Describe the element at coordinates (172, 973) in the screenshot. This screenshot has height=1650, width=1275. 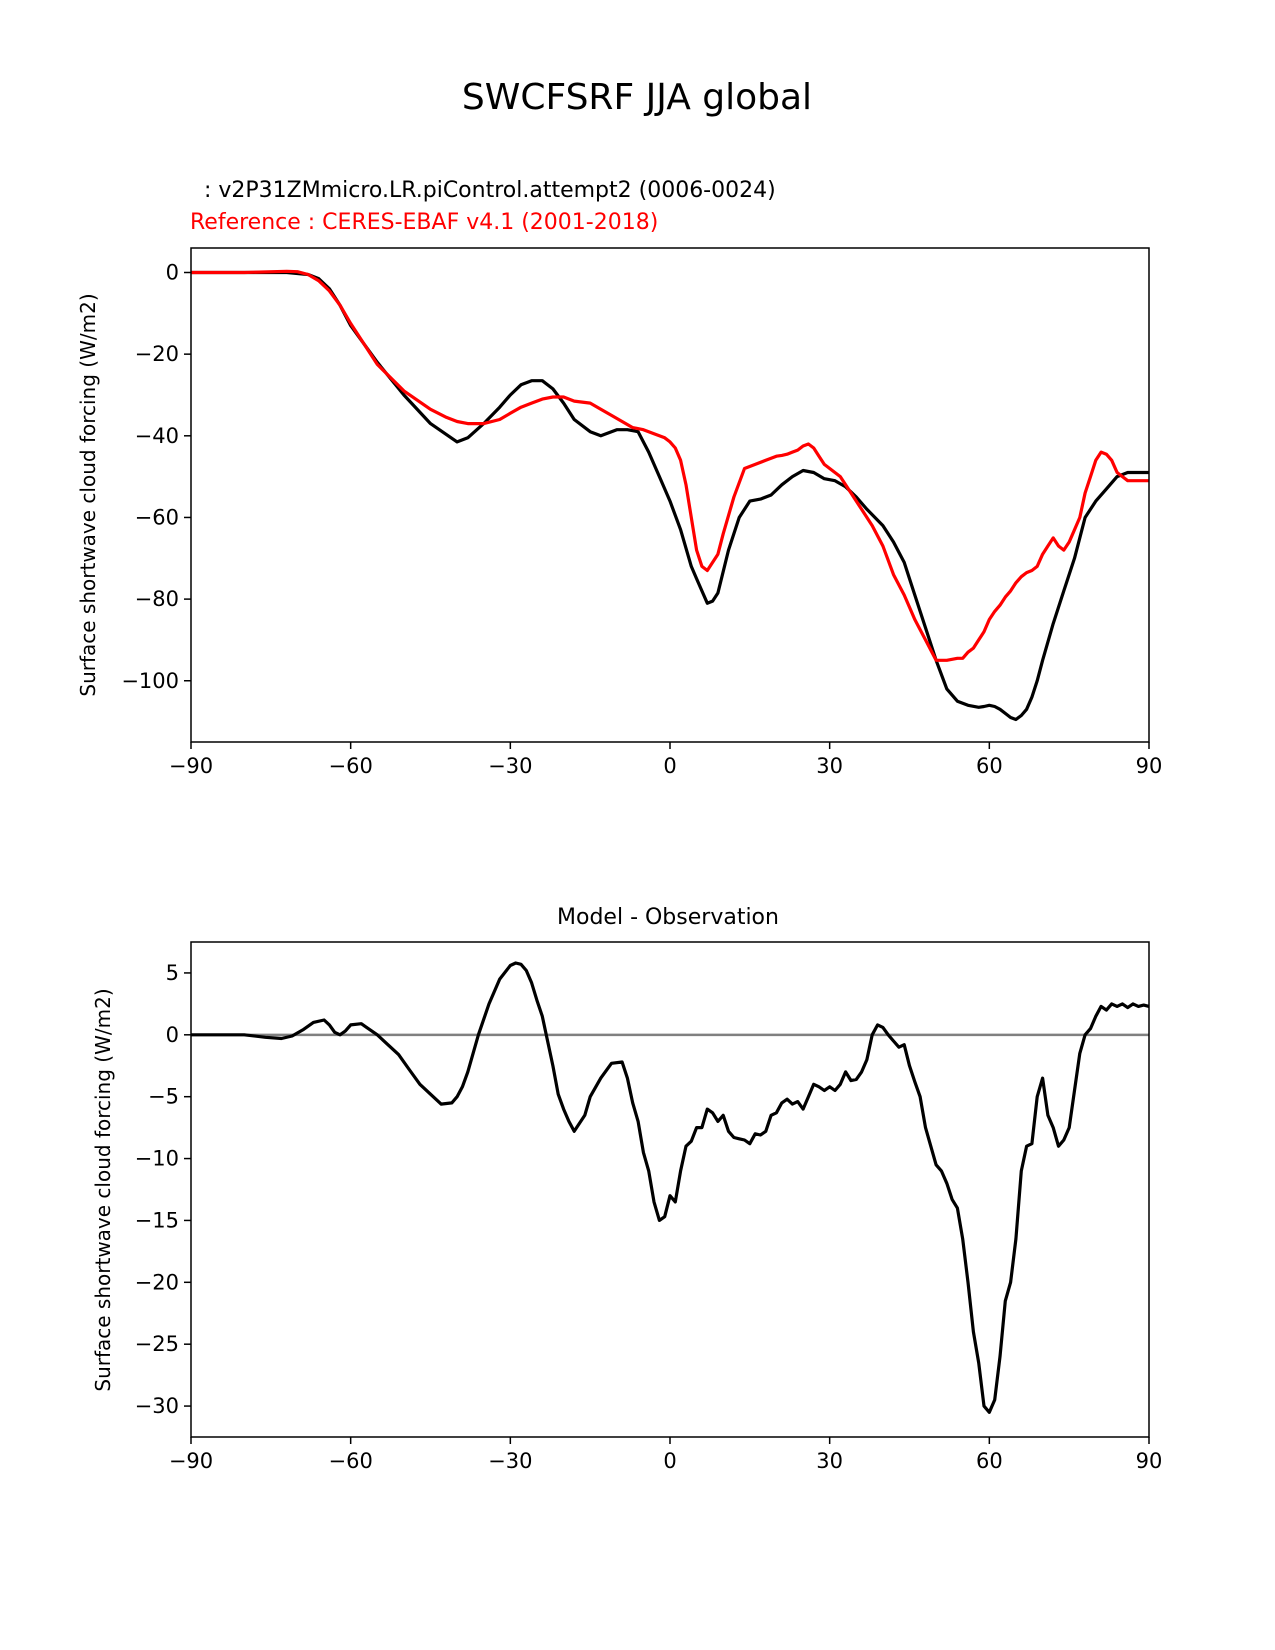
I see `y-tick-label: 5` at that location.